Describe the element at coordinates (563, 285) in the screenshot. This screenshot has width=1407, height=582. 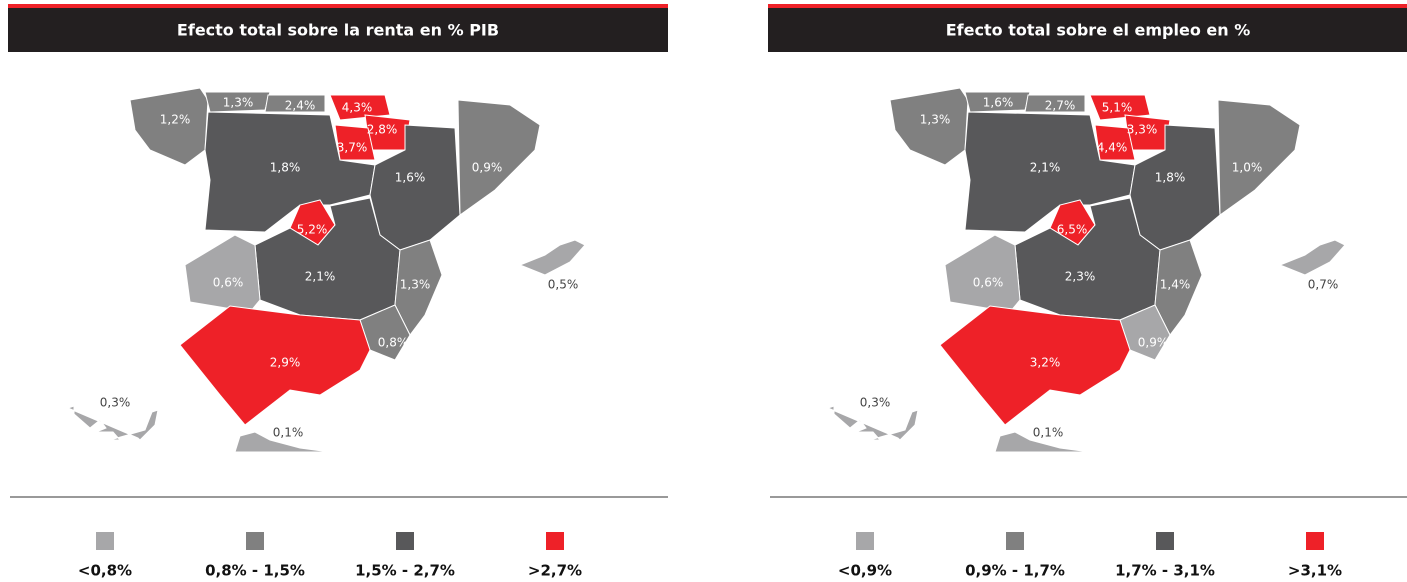
I see `region-label: 0,5%` at that location.